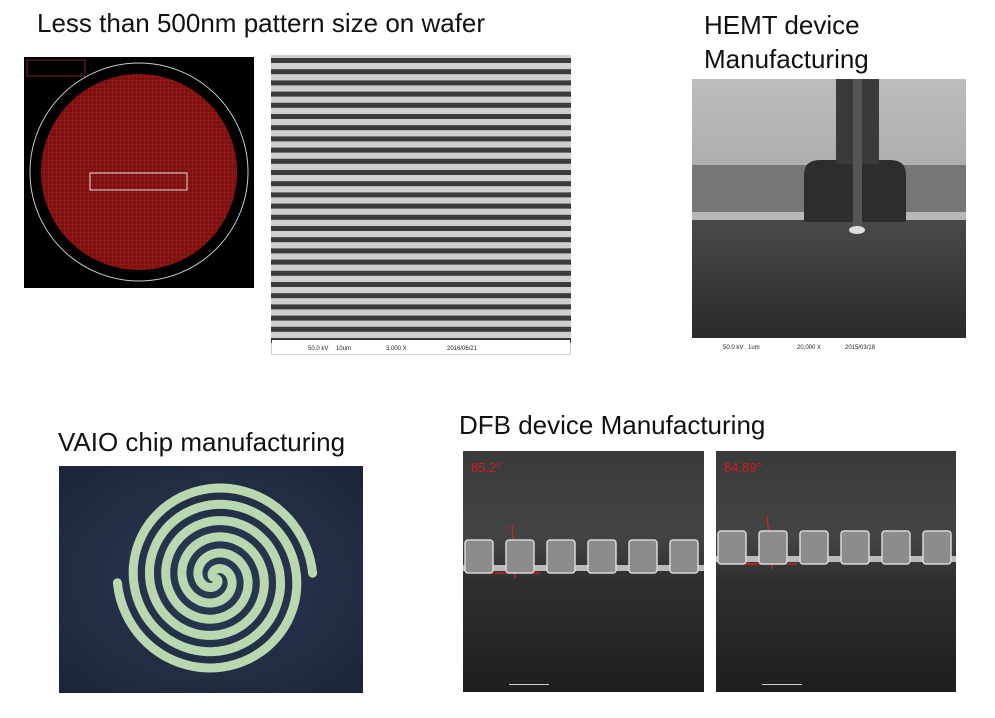 The image size is (995, 718). What do you see at coordinates (486, 467) in the screenshot?
I see `angle-label: 85.2°` at bounding box center [486, 467].